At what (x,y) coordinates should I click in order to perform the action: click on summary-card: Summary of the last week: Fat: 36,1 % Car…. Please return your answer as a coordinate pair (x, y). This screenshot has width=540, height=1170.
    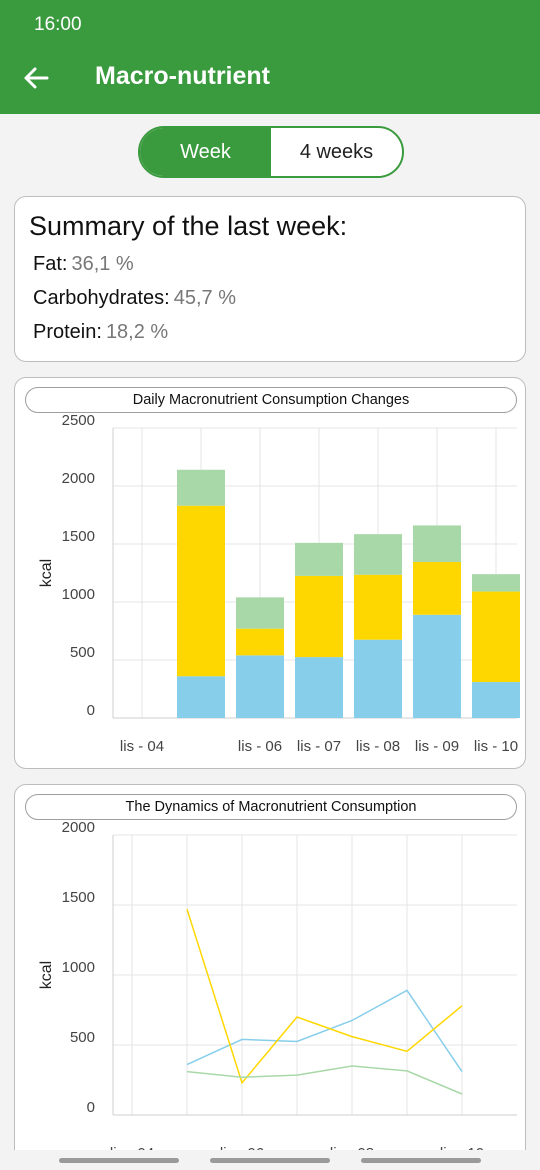
    Looking at the image, I should click on (270, 279).